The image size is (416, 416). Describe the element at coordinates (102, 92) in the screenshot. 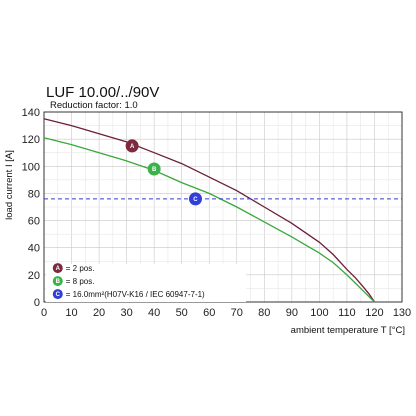

I see `chart-title: LUF 10.00/../90V` at that location.